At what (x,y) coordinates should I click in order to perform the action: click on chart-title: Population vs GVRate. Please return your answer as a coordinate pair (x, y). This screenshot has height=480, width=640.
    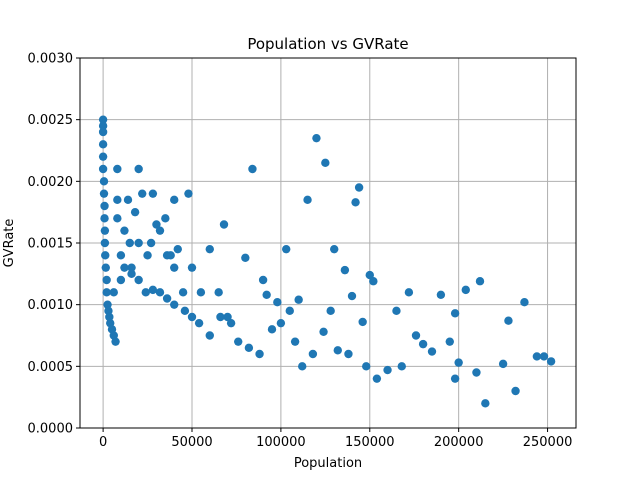
    Looking at the image, I should click on (327, 44).